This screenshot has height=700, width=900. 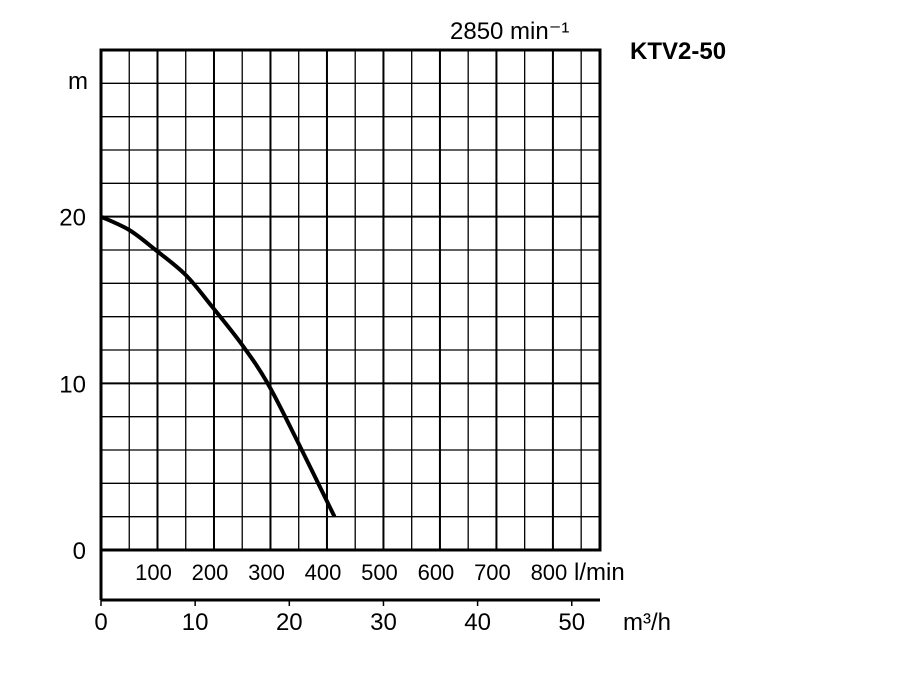 I want to click on x-tick-label: 10, so click(x=195, y=622).